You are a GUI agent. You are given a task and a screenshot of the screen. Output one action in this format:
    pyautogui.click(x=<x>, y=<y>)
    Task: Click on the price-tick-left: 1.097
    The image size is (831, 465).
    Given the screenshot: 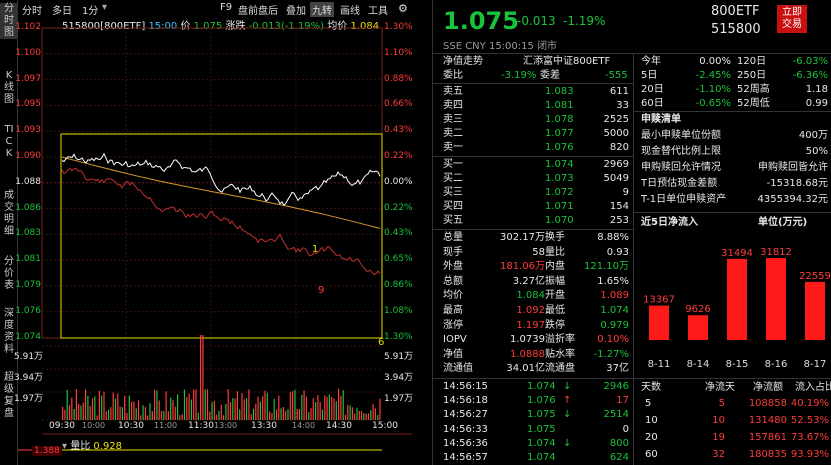 What is the action you would take?
    pyautogui.click(x=28, y=78)
    